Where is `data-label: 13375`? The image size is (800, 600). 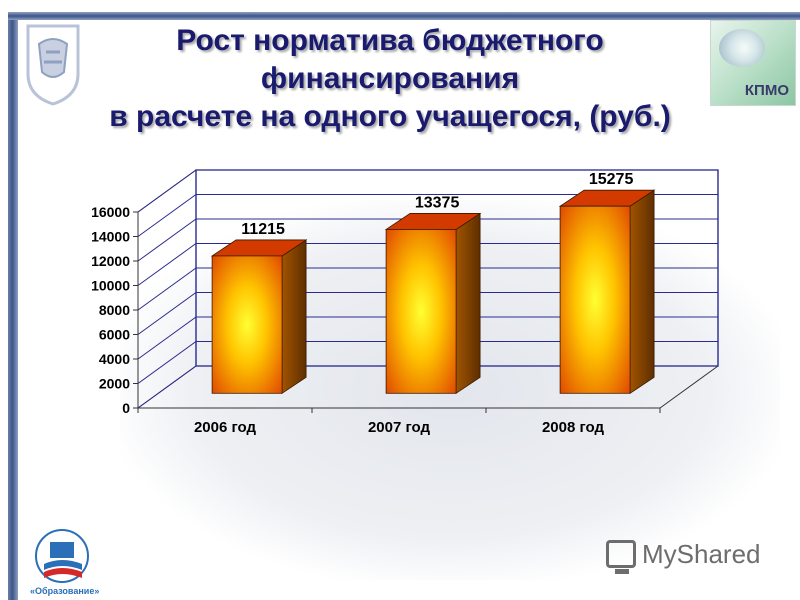
data-label: 13375 is located at coordinates (437, 202).